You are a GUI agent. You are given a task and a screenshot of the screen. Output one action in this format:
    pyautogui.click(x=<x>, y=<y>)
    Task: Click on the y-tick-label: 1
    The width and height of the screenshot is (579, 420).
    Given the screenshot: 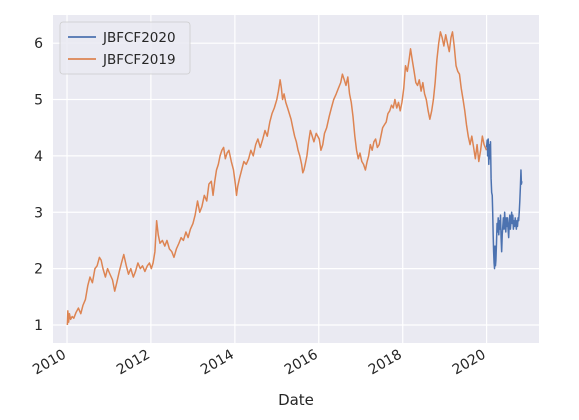 What is the action you would take?
    pyautogui.click(x=38, y=326)
    